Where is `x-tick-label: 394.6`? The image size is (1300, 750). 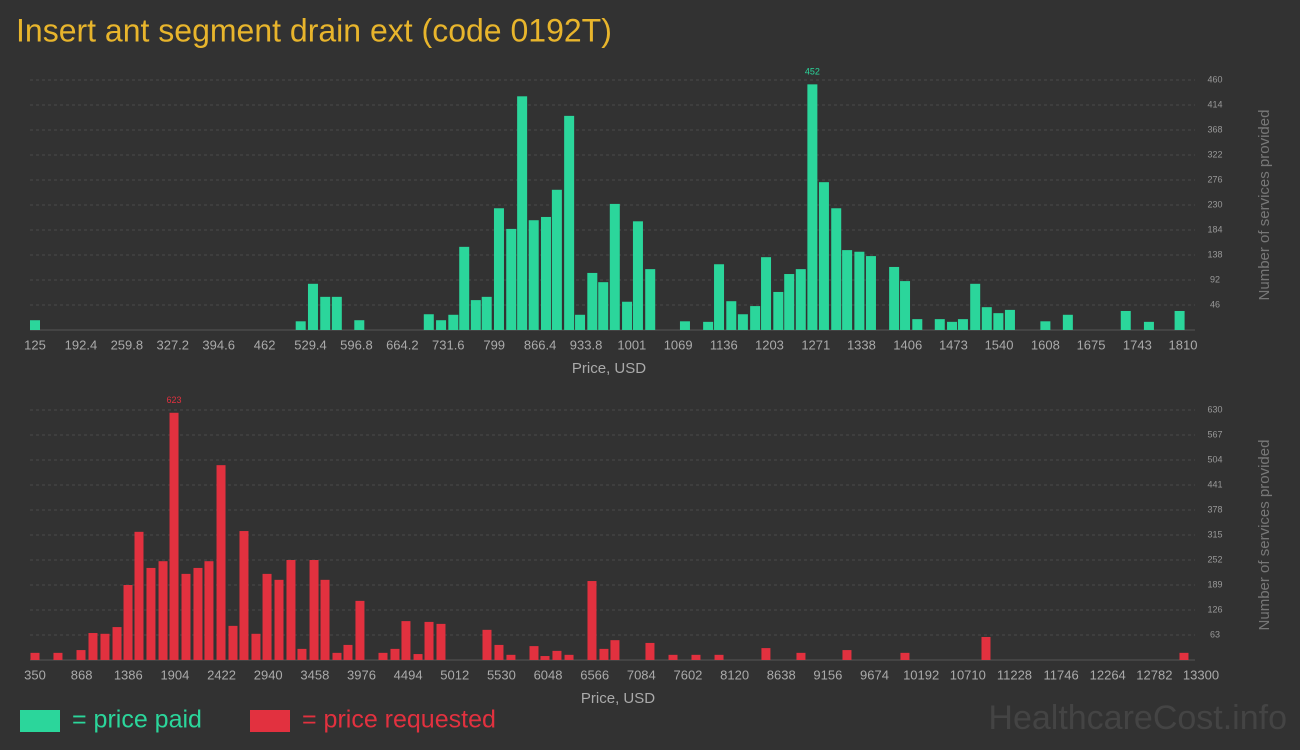 x-tick-label: 394.6 is located at coordinates (218, 344).